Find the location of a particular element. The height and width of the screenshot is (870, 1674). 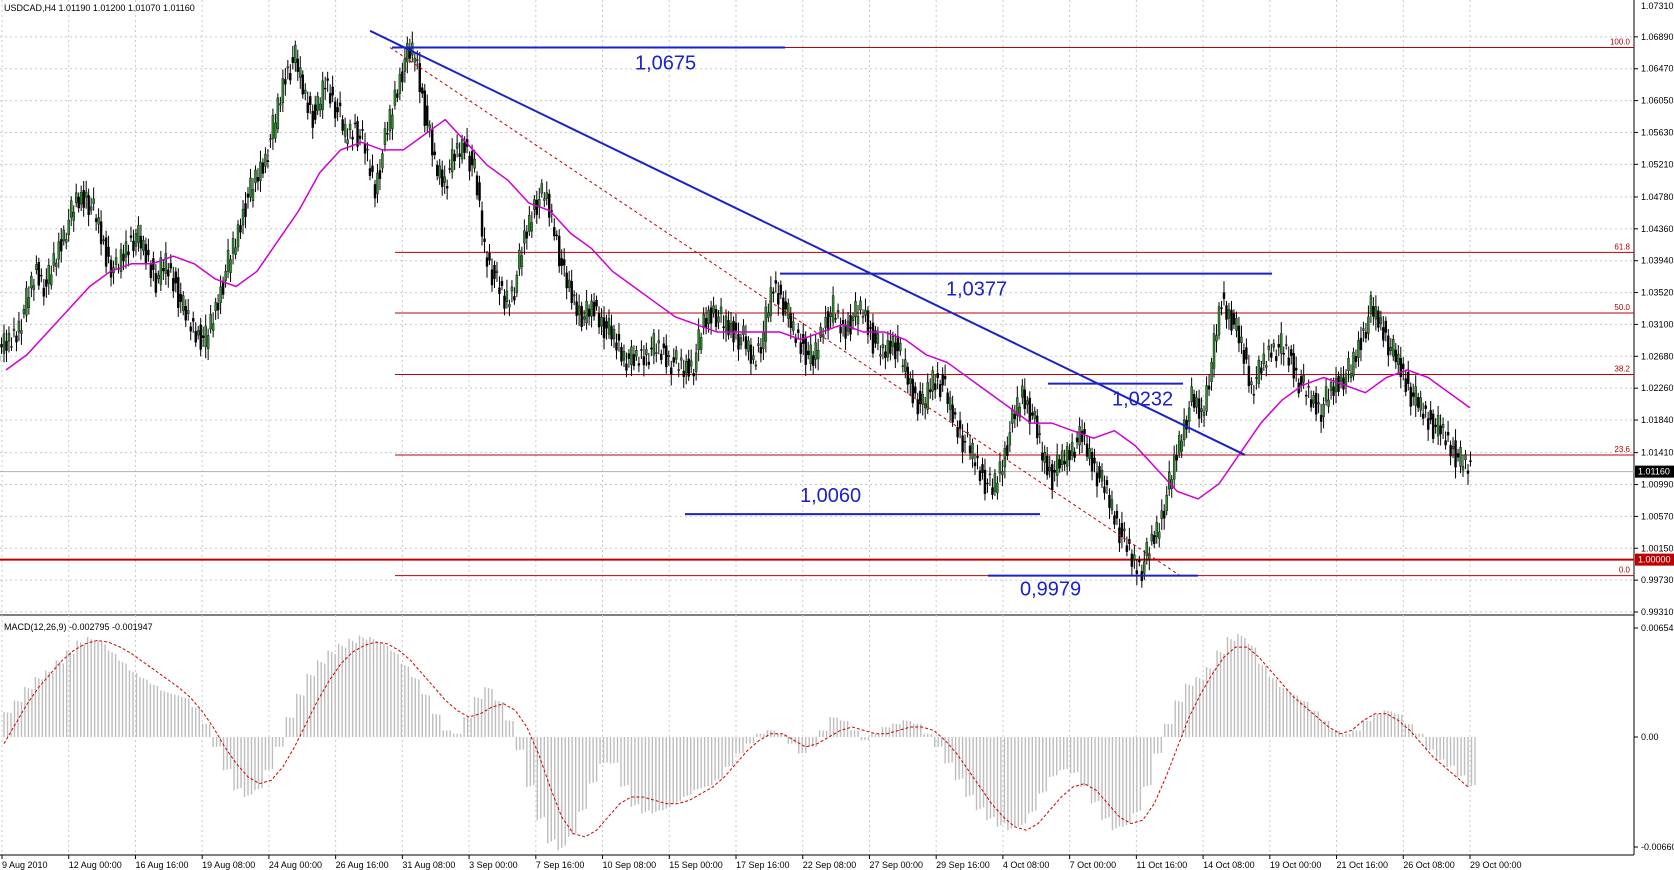

fib-label: 23.6 is located at coordinates (1622, 449).